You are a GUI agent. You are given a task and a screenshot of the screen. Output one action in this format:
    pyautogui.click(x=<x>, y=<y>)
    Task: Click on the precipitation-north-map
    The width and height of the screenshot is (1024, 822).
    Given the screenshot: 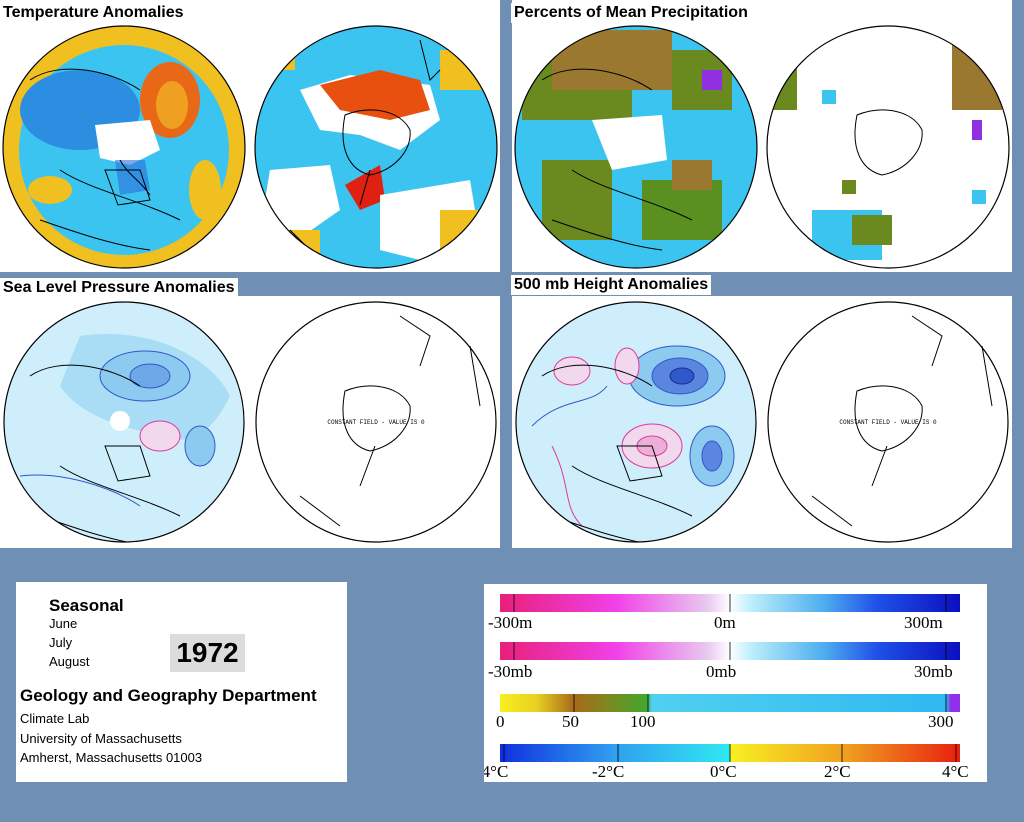 What is the action you would take?
    pyautogui.click(x=636, y=147)
    